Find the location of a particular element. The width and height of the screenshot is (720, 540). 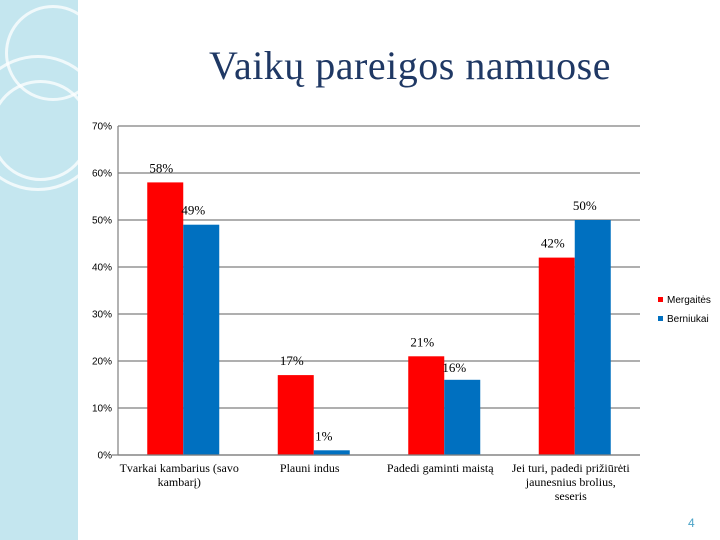

data-label: 17% is located at coordinates (292, 360).